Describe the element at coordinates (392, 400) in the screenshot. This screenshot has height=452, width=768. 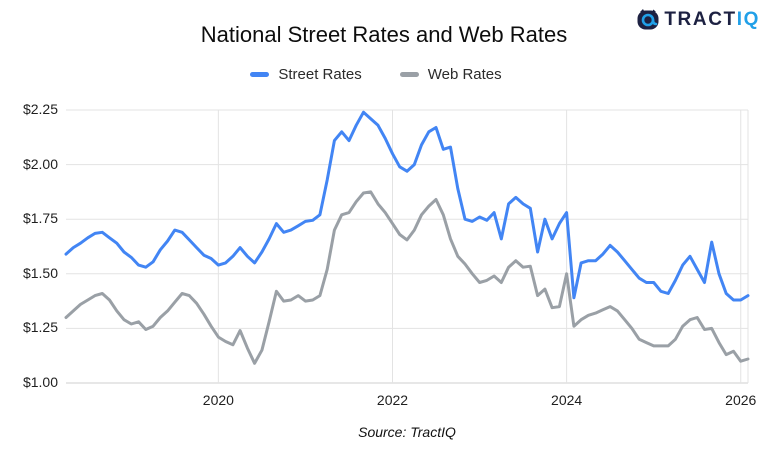
I see `x-tick-label: 2022` at that location.